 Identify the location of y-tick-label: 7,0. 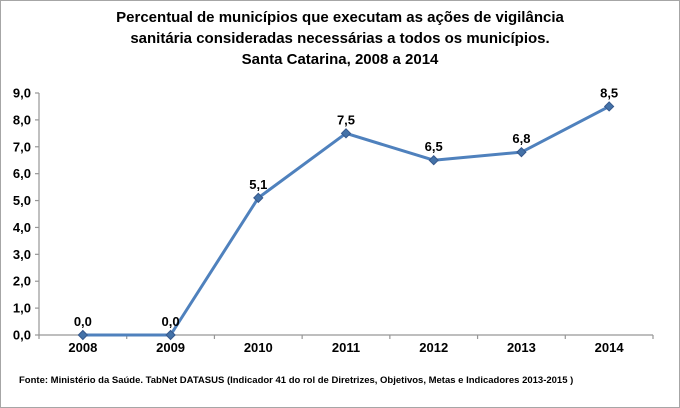
(22, 146).